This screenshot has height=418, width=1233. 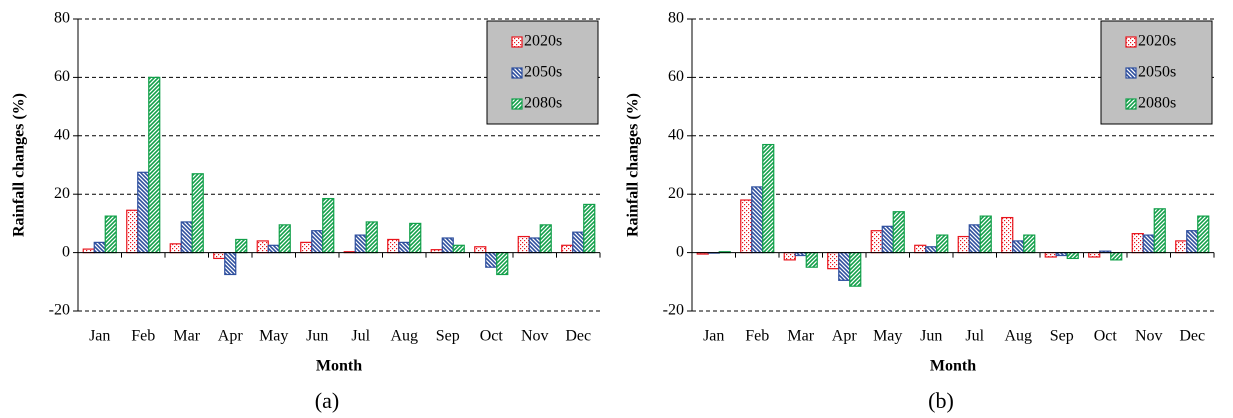 What do you see at coordinates (273, 336) in the screenshot?
I see `x-tick-label: May` at bounding box center [273, 336].